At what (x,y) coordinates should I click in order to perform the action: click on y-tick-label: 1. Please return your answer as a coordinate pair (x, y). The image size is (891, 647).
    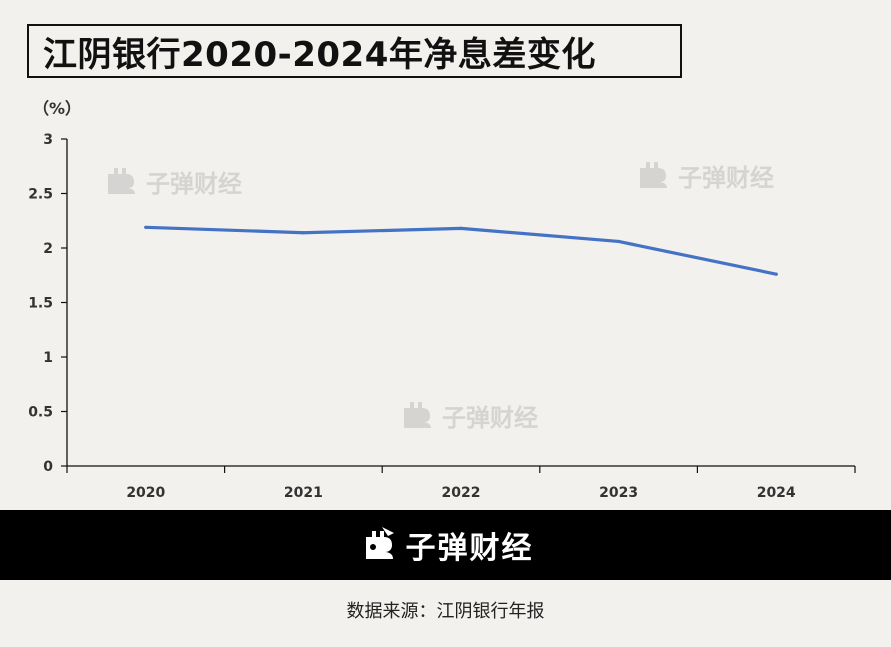
    Looking at the image, I should click on (48, 358).